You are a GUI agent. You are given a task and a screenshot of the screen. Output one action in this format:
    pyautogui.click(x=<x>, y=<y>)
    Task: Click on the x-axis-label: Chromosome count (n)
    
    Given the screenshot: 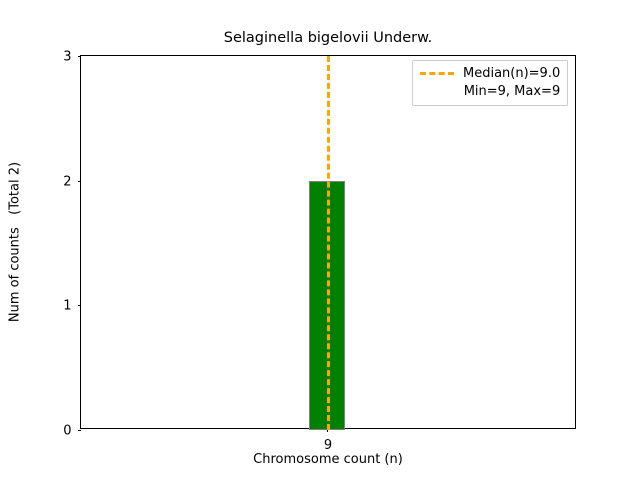 What is the action you would take?
    pyautogui.click(x=328, y=459)
    